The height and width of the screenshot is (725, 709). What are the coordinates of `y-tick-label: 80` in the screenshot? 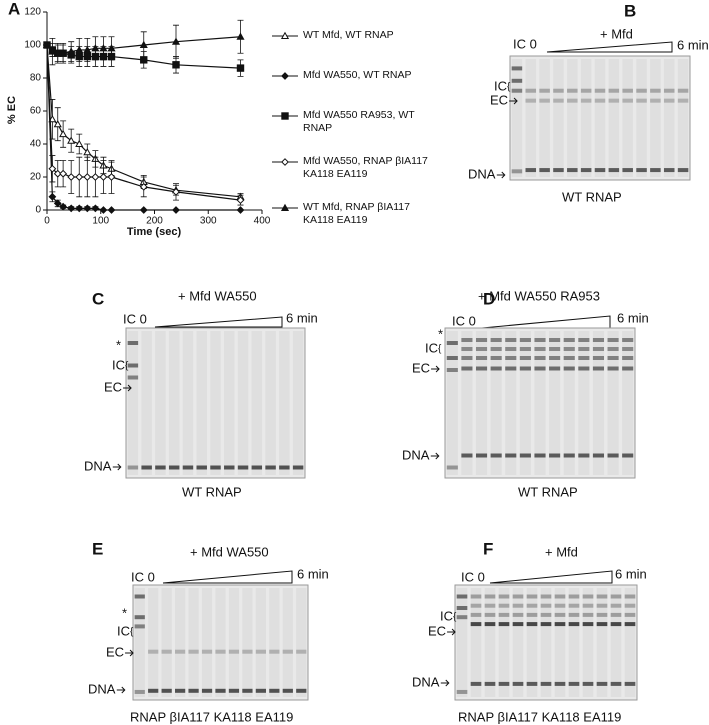 It's located at (36, 78).